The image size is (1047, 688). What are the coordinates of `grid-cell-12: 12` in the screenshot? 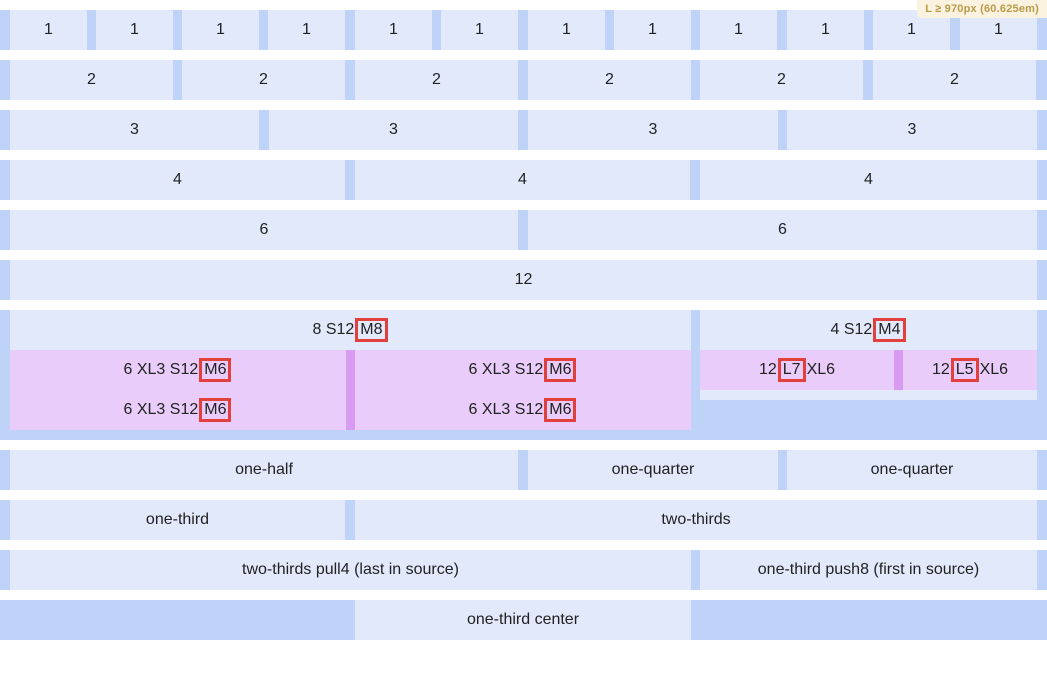 It's located at (523, 280).